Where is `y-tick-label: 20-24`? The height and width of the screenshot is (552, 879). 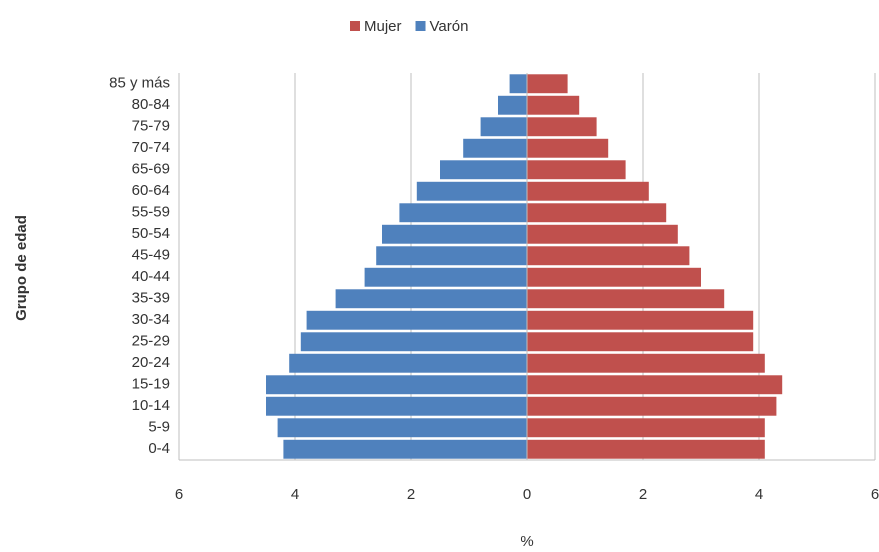
y-tick-label: 20-24 is located at coordinates (151, 362).